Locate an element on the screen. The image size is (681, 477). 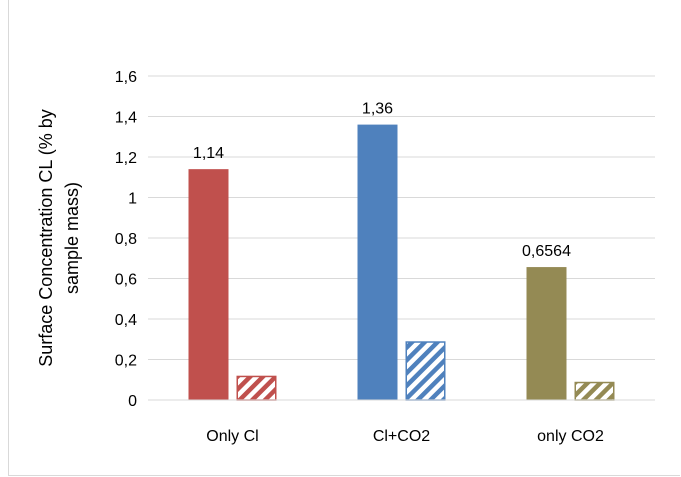
x-axis-category-labels: Only Cl Cl+CO2 only CO2 is located at coordinates (405, 436).